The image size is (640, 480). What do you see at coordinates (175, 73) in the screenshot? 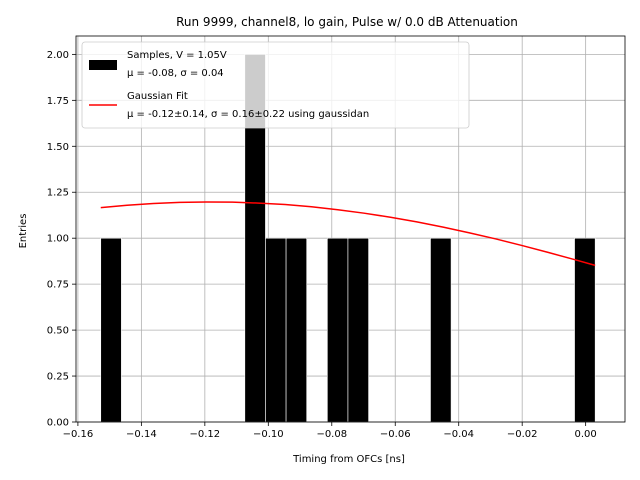
I see `legend-samples-stats: μ = -0.08, σ = 0.04` at bounding box center [175, 73].